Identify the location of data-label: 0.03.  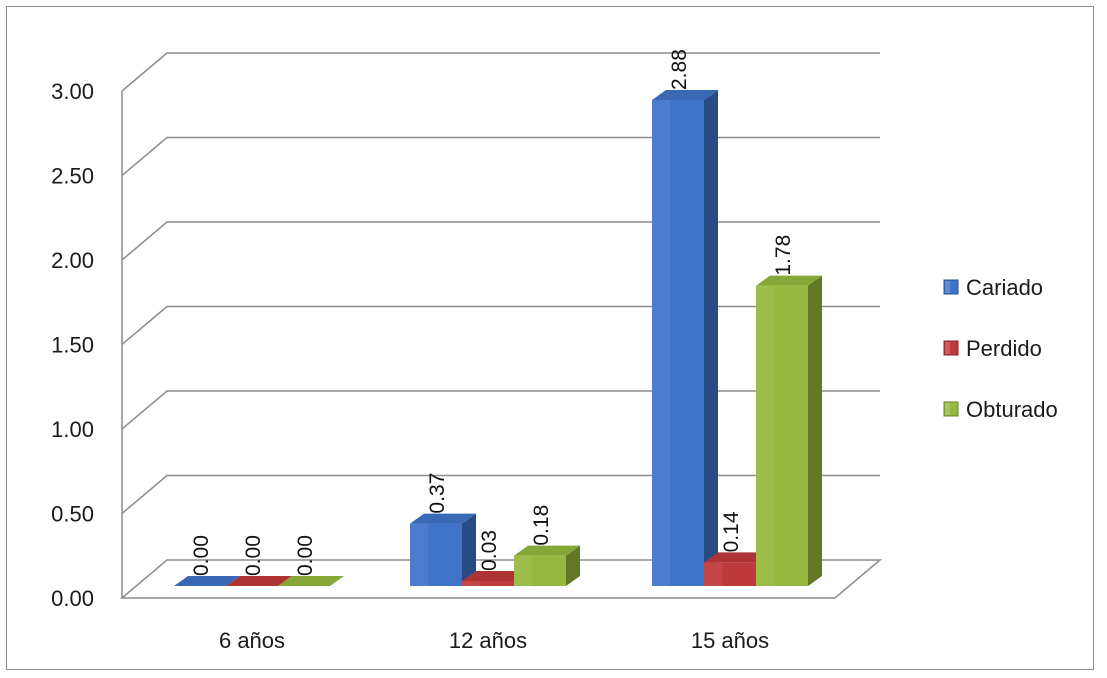
(489, 550).